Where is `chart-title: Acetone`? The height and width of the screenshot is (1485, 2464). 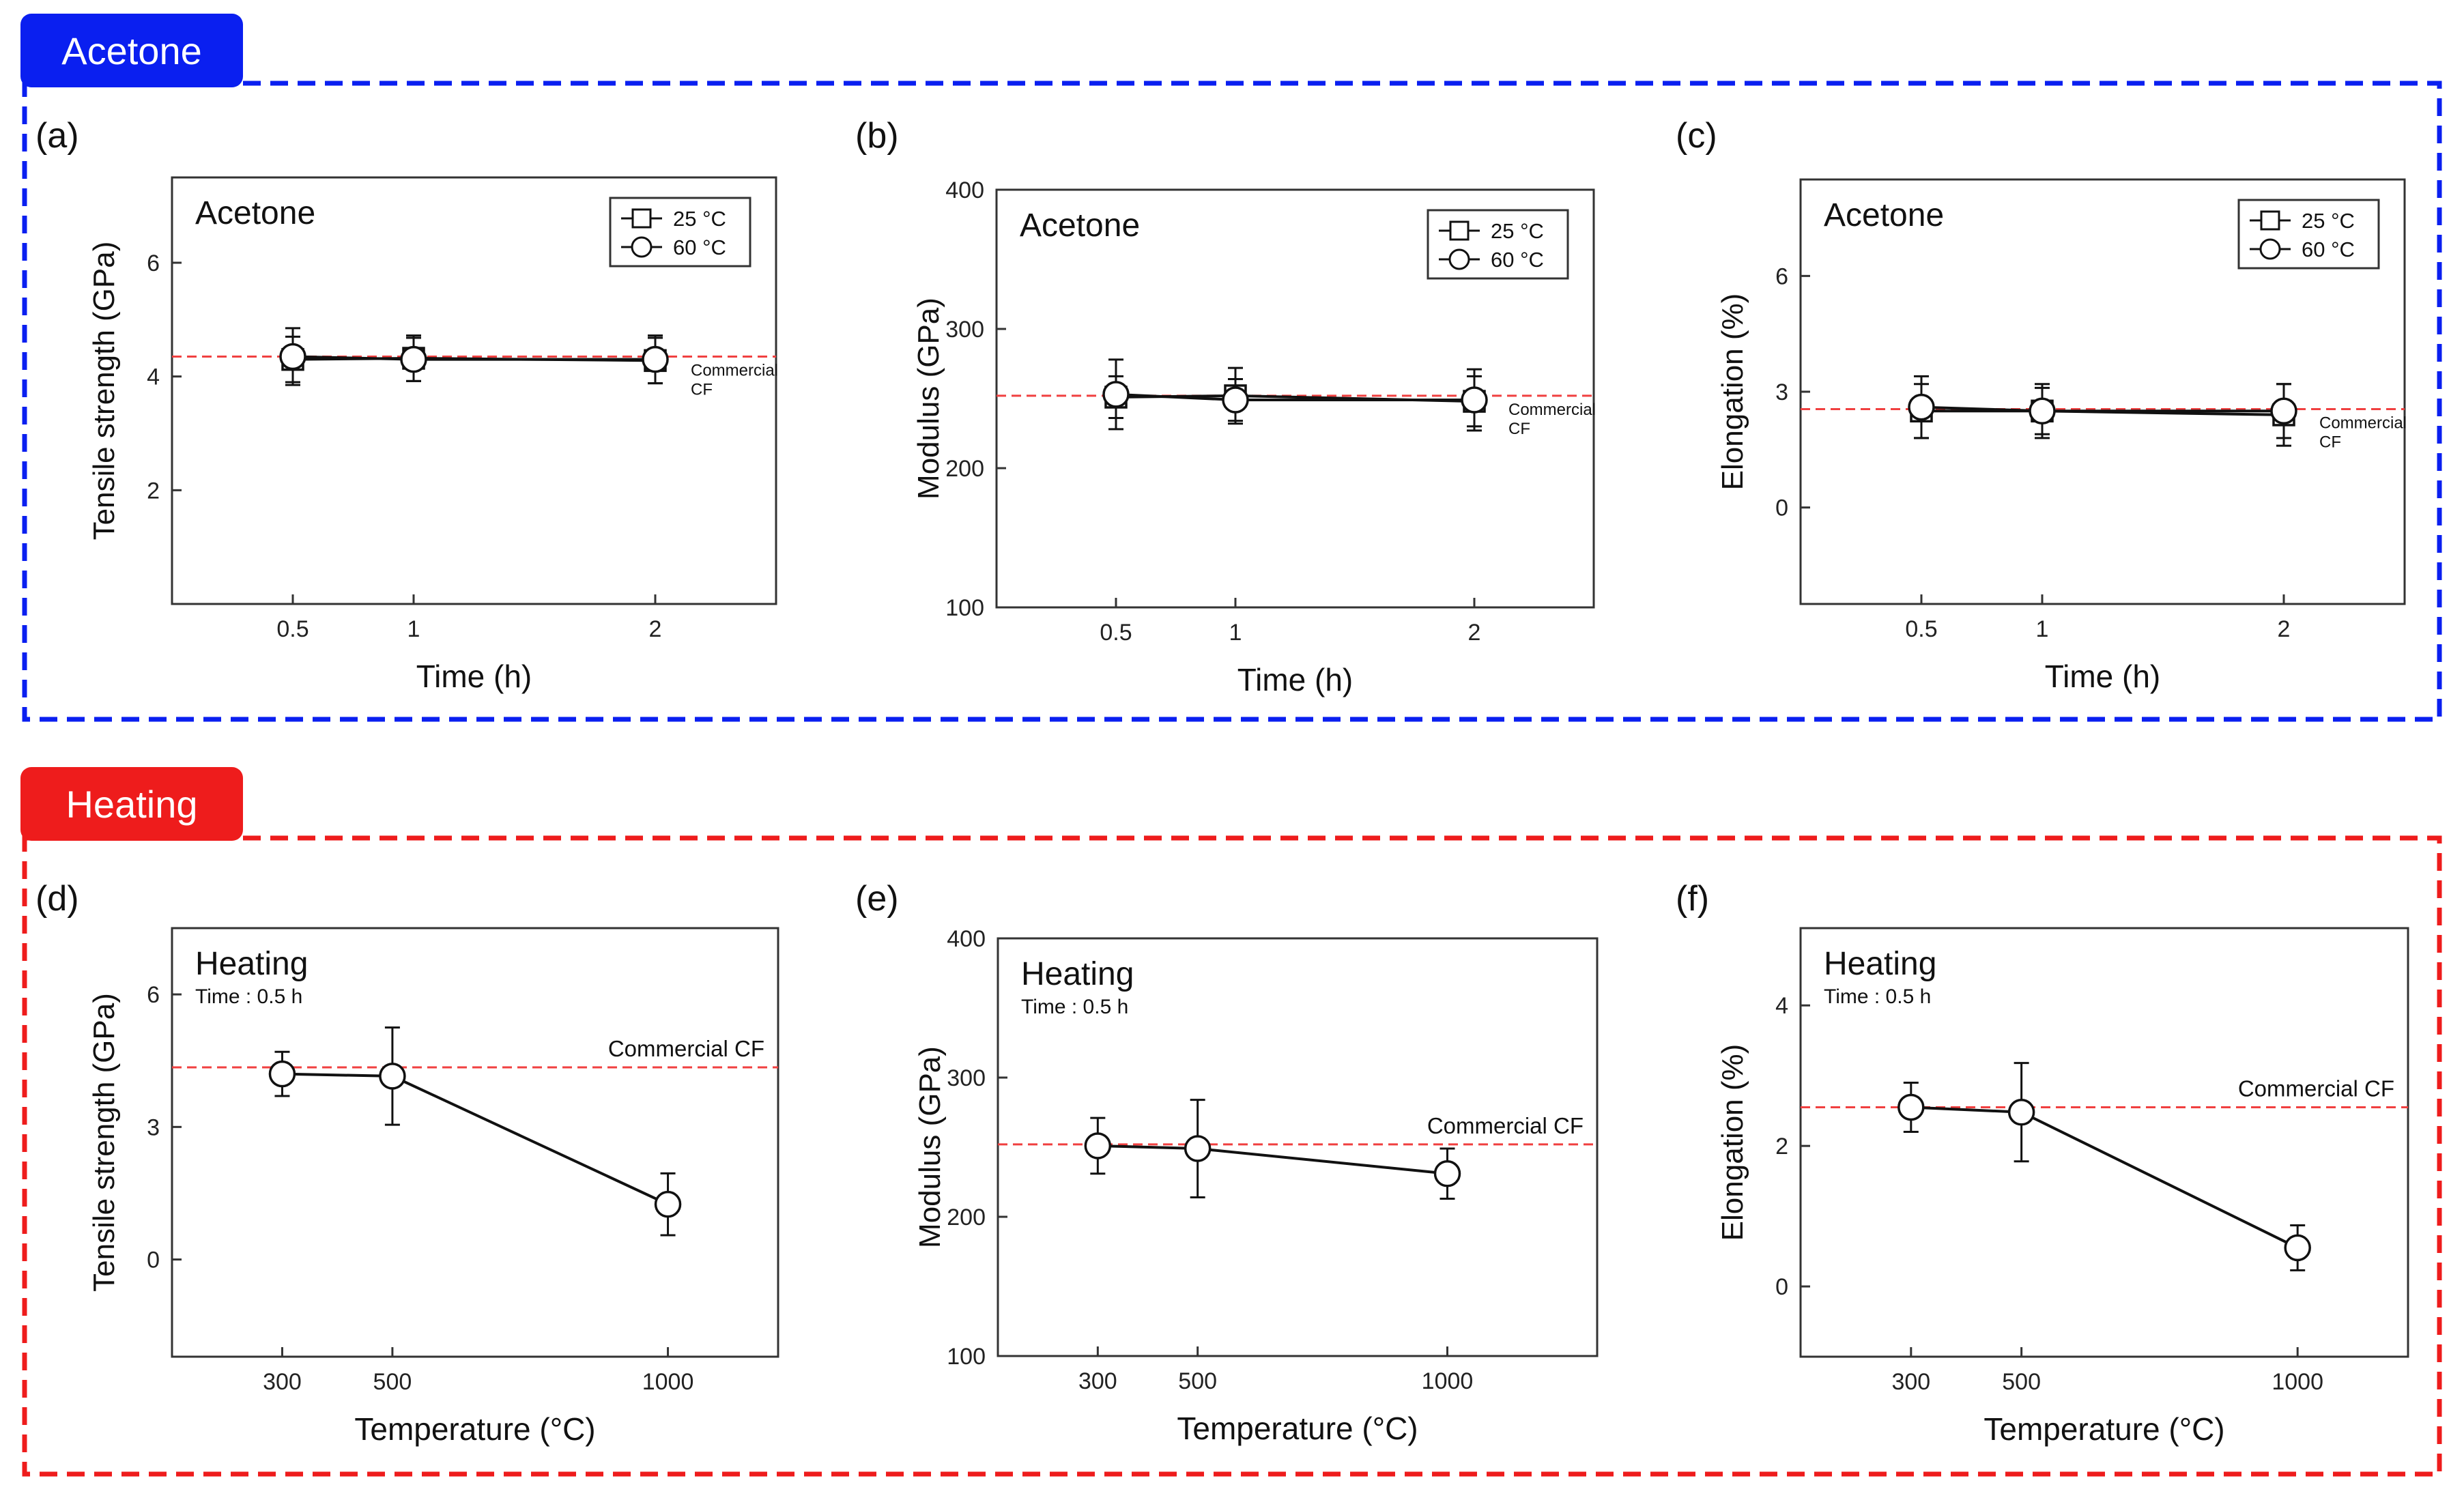 chart-title: Acetone is located at coordinates (255, 213).